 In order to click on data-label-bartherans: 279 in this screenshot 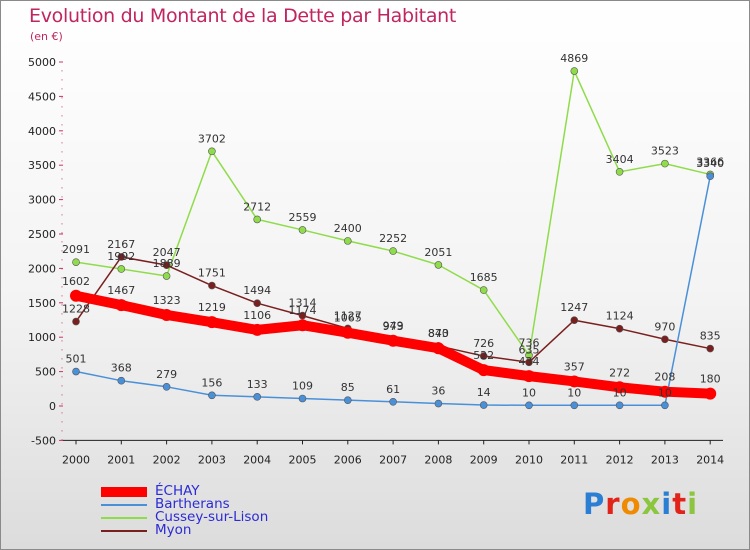, I will do `click(166, 374)`.